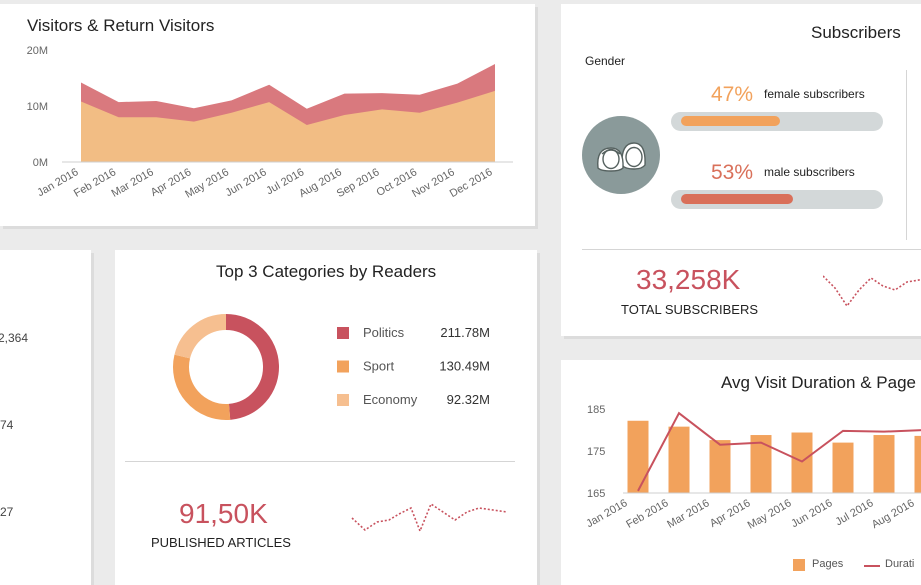 Image resolution: width=921 pixels, height=585 pixels. Describe the element at coordinates (606, 513) in the screenshot. I see `x-tick-label: Jan 2016` at that location.